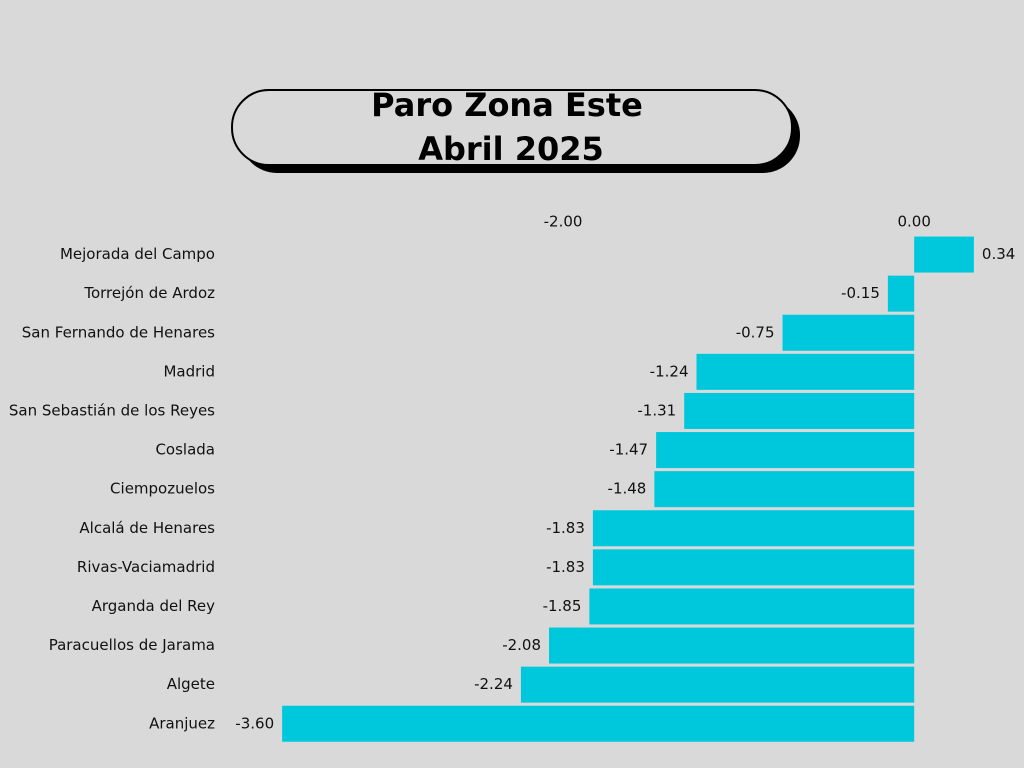 The image size is (1024, 768). What do you see at coordinates (137, 254) in the screenshot?
I see `category-label: Mejorada del Campo` at bounding box center [137, 254].